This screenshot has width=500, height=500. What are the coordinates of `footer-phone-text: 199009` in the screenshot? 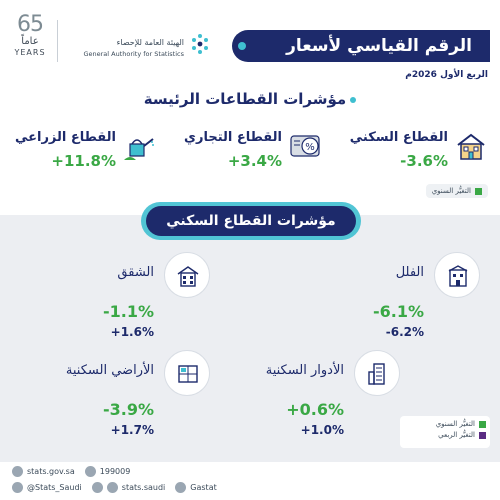 It's located at (115, 471).